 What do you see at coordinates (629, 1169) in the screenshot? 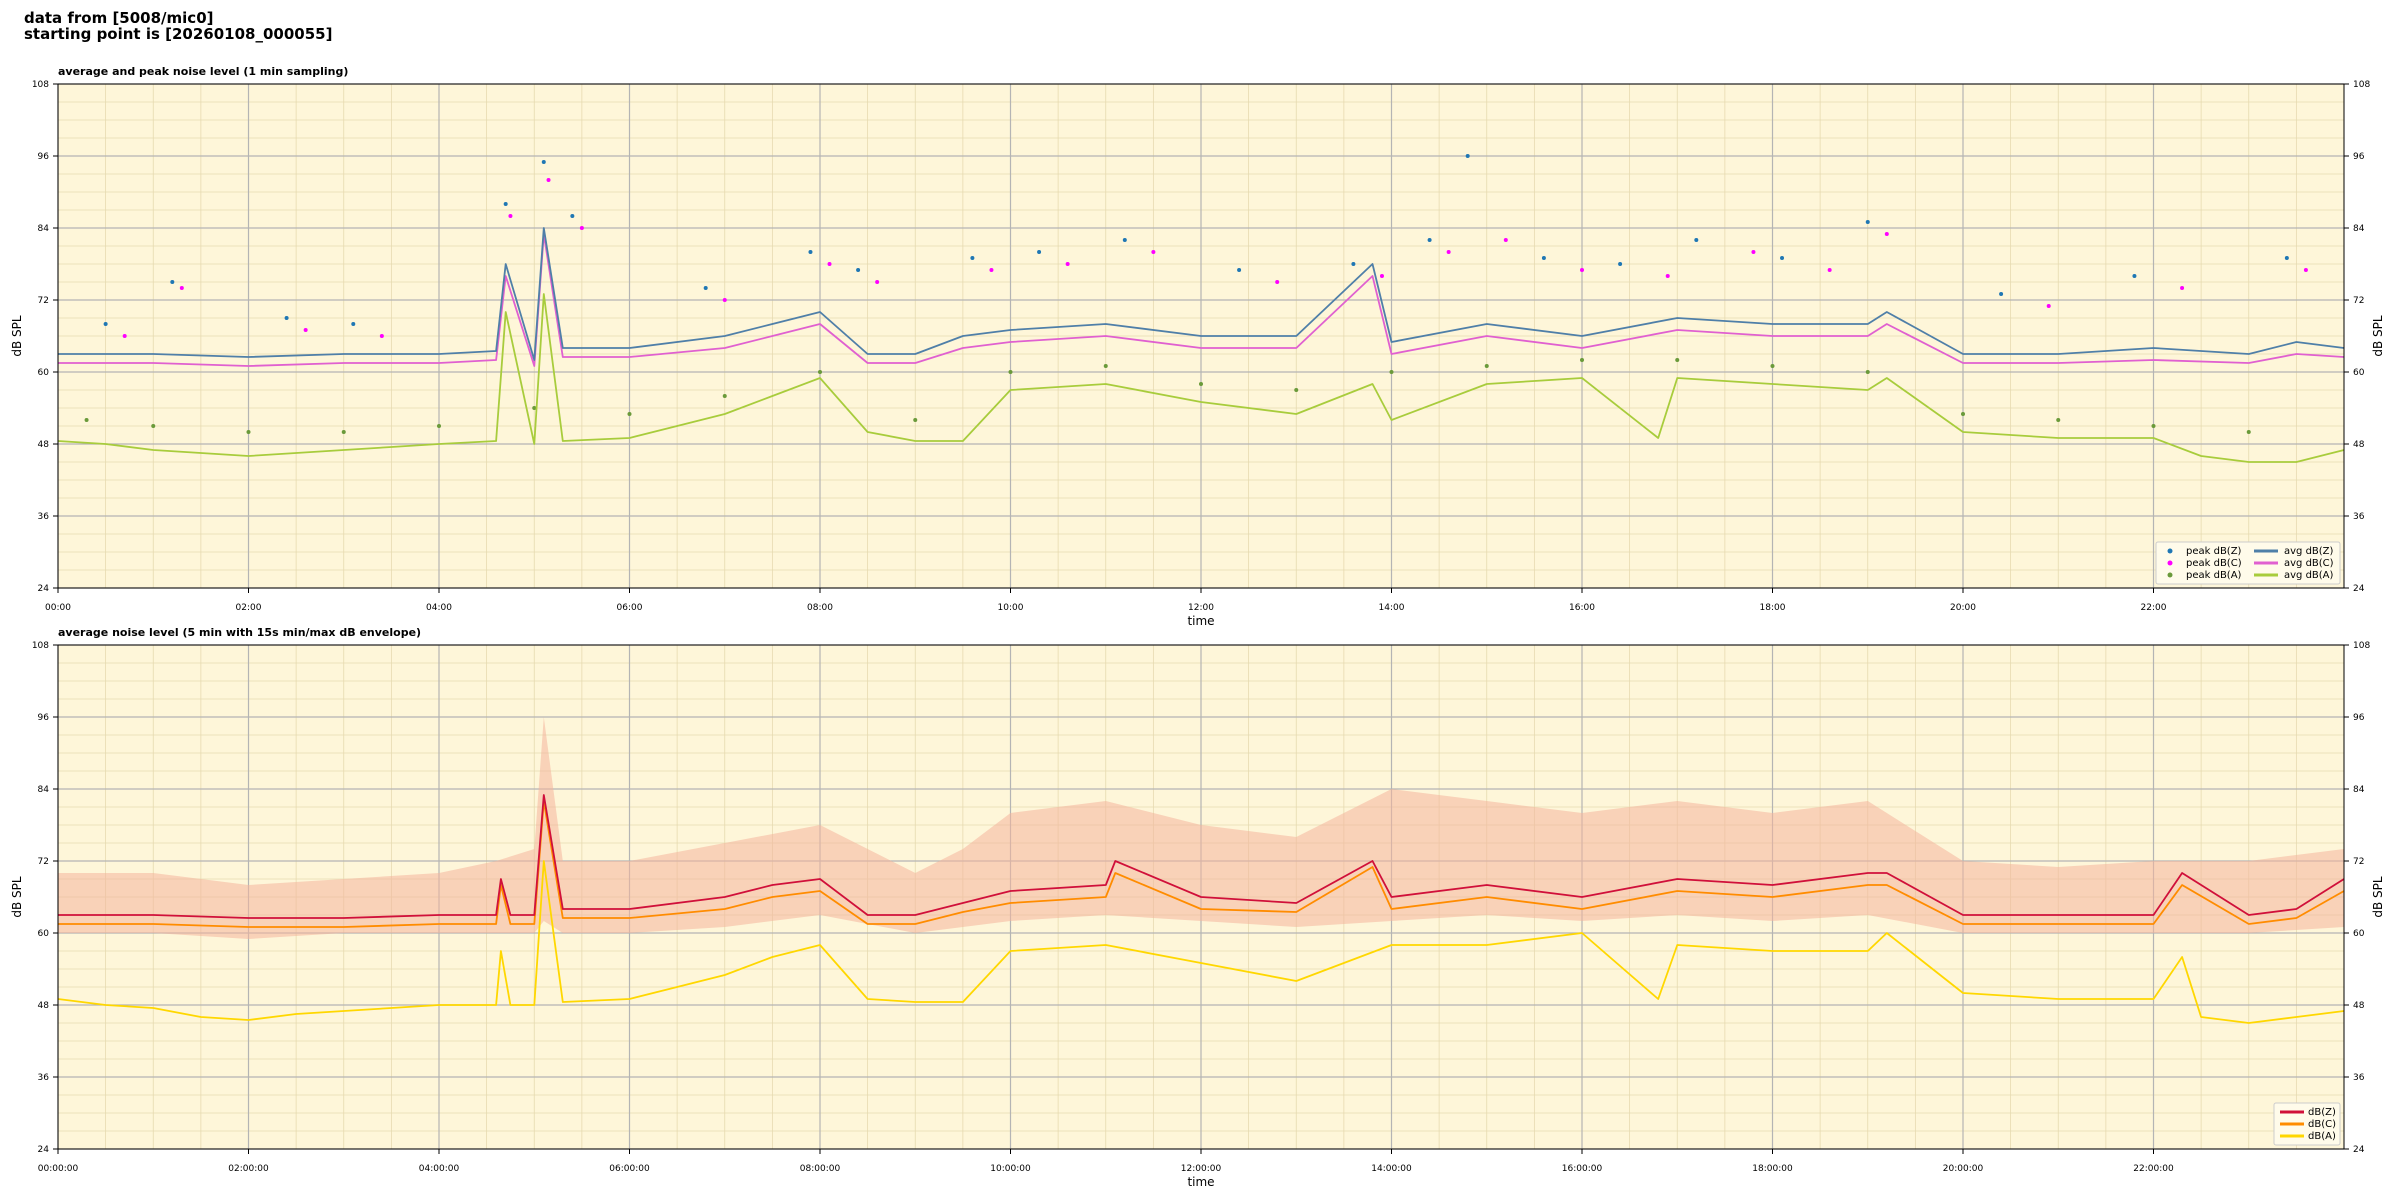
I see `x-tick-label: 06:00:00` at bounding box center [629, 1169].